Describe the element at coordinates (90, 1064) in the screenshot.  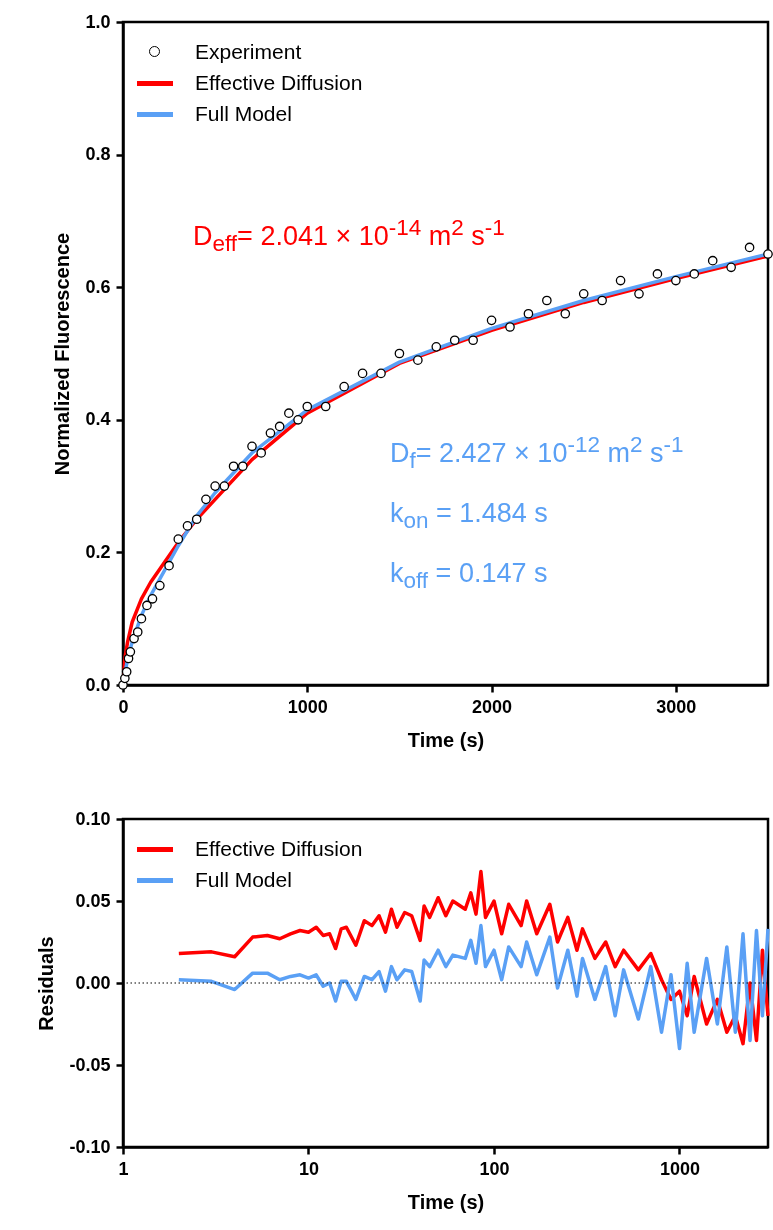
I see `y-tick-label: -0.05` at that location.